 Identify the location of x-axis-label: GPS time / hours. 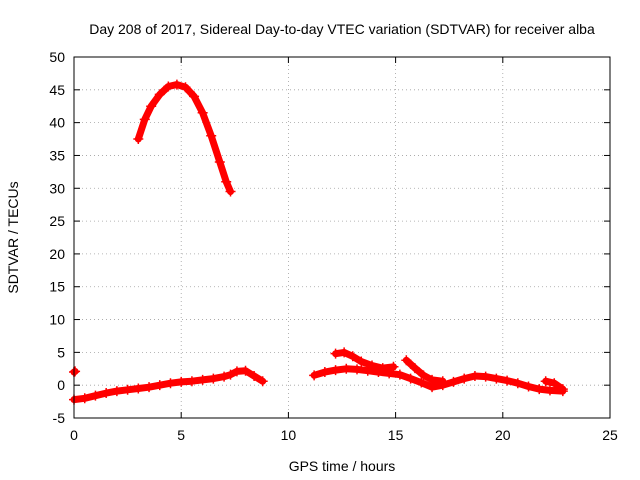
(342, 466).